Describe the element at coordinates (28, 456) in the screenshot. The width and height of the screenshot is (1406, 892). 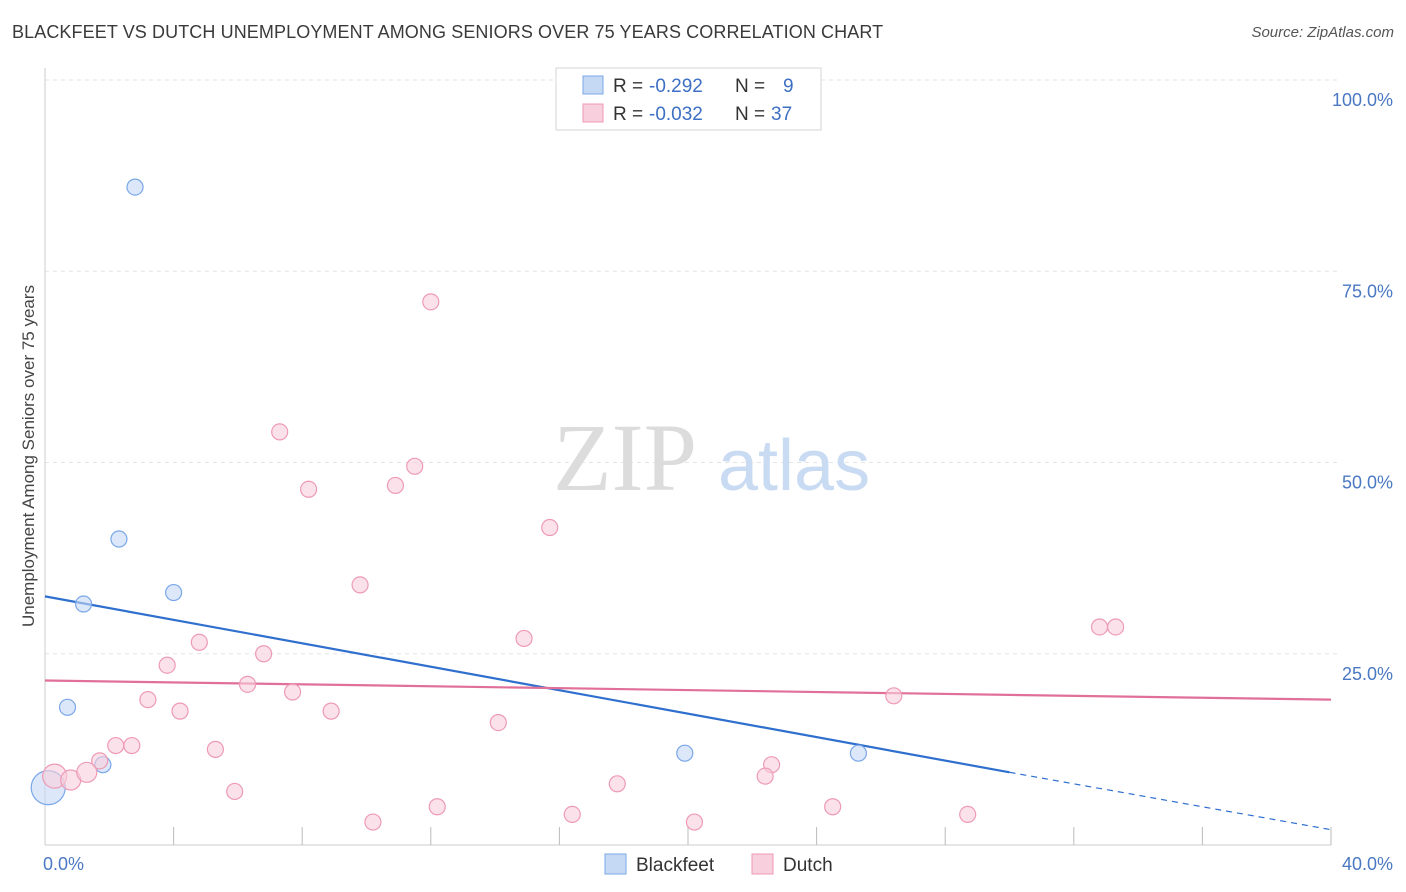
I see `y-axis-label: Unemployment Among Seniors over 75 years` at that location.